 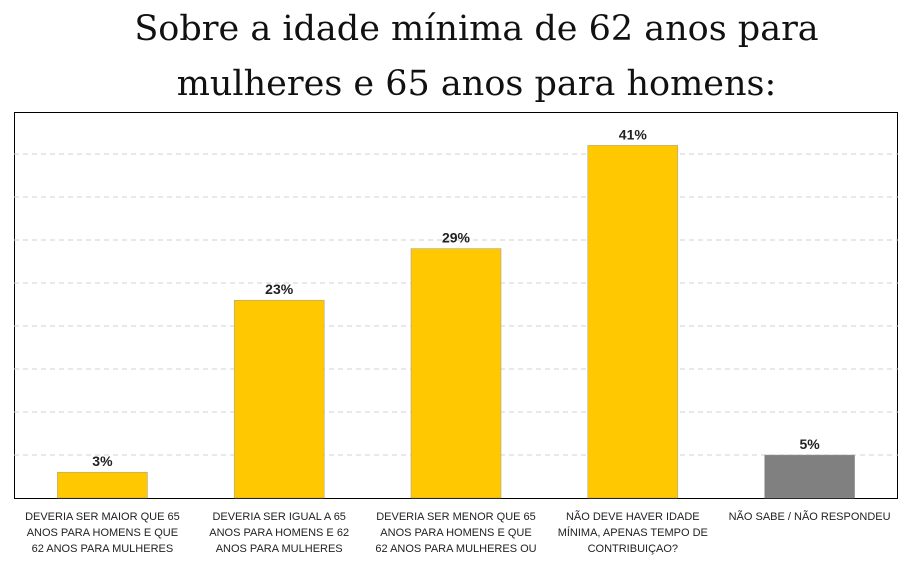 I want to click on x-tick-label: NÃO SABE / NÃO RESPONDEU, so click(x=809, y=517).